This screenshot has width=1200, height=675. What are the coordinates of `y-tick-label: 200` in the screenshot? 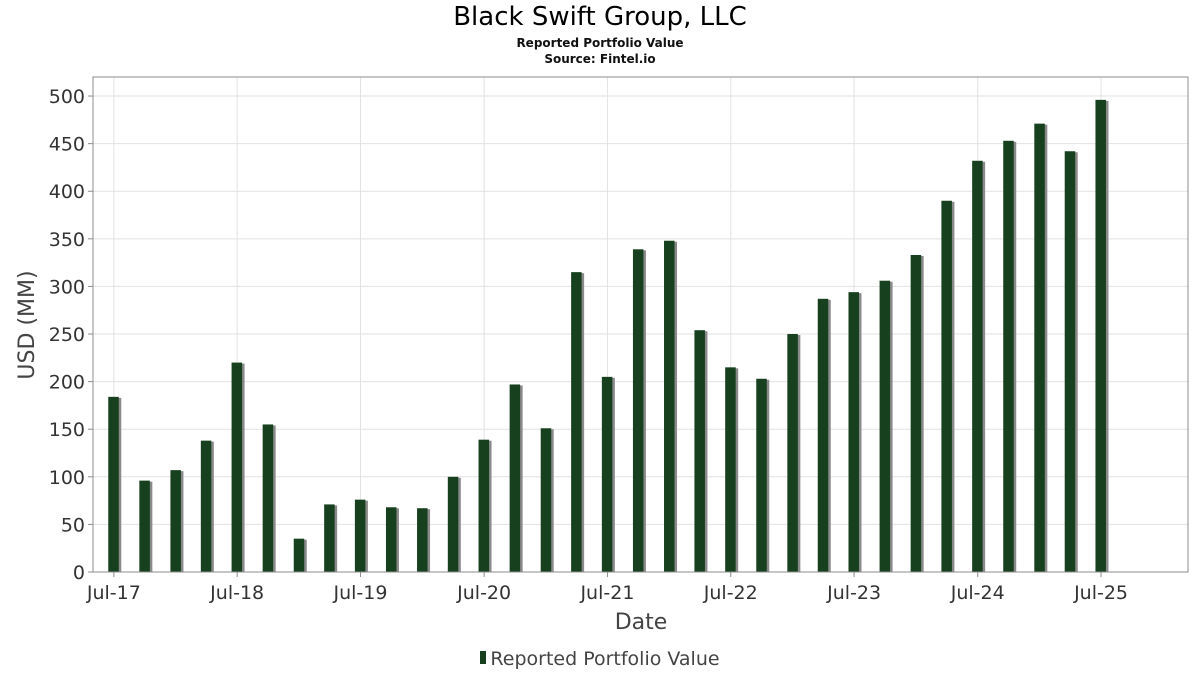 It's located at (67, 383).